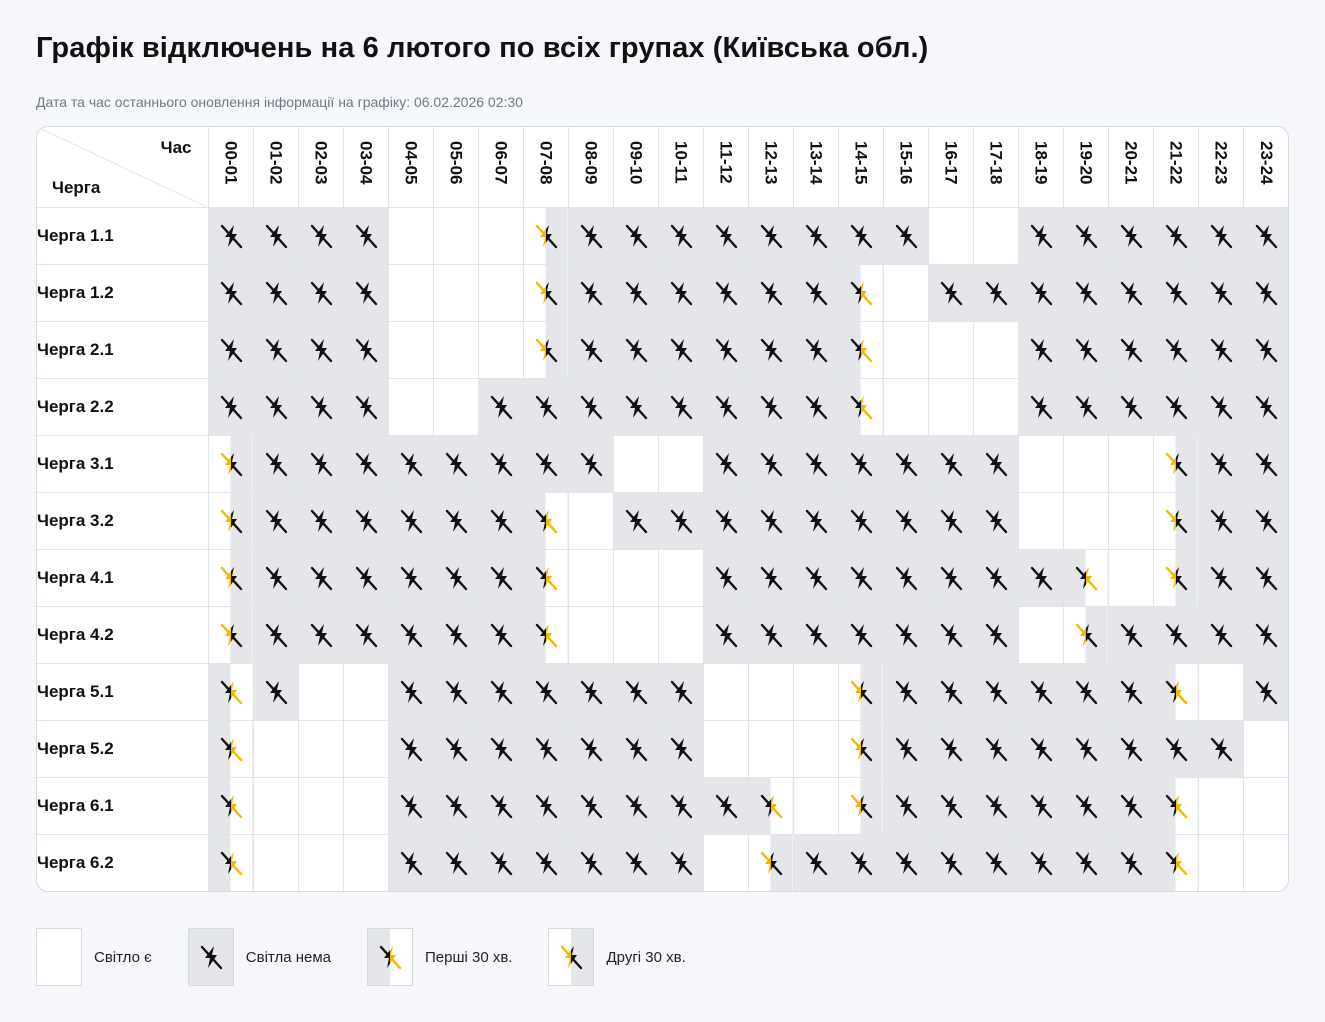  What do you see at coordinates (905, 167) in the screenshot?
I see `hour-column-header: 15-16` at bounding box center [905, 167].